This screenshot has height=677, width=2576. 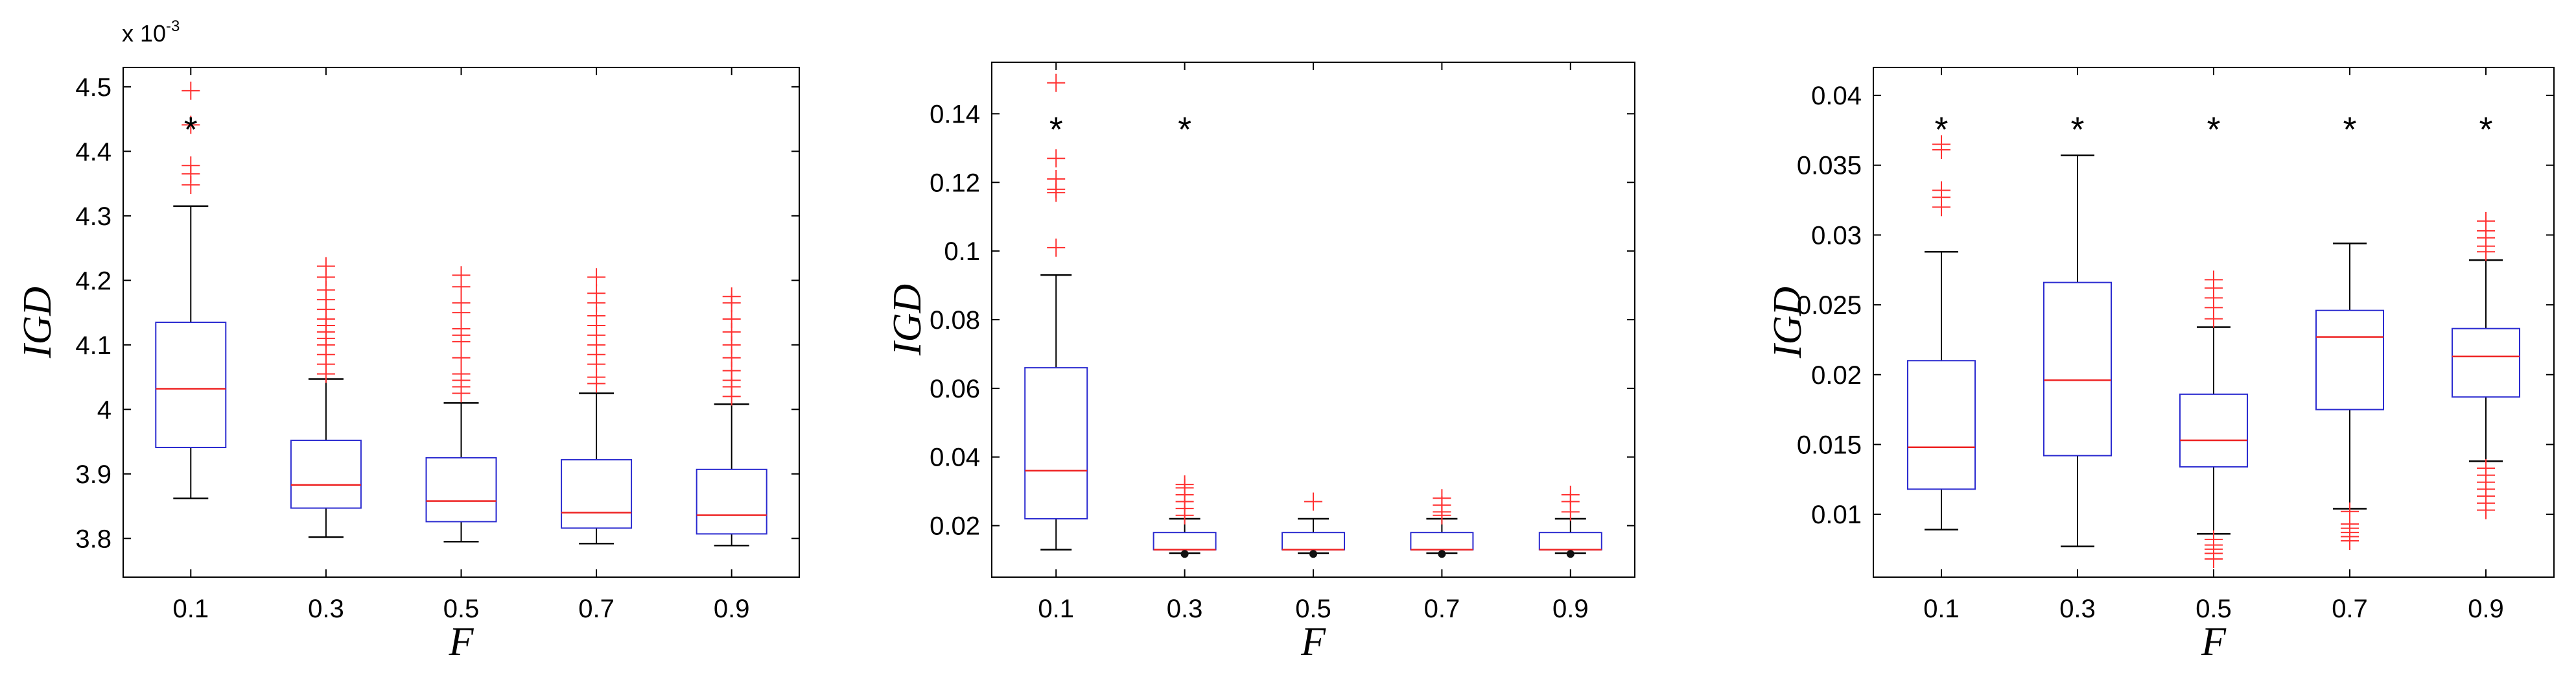 I want to click on y-tick-label: 0.12, so click(x=955, y=183).